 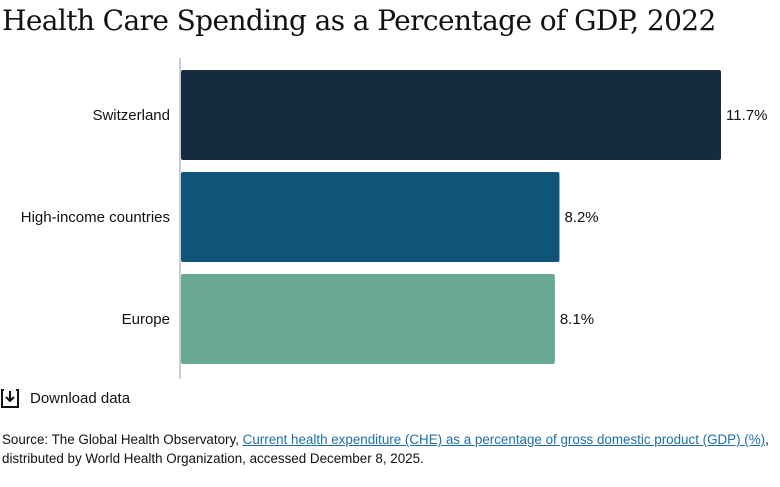 I want to click on download-data-button: Download data, so click(x=65, y=398).